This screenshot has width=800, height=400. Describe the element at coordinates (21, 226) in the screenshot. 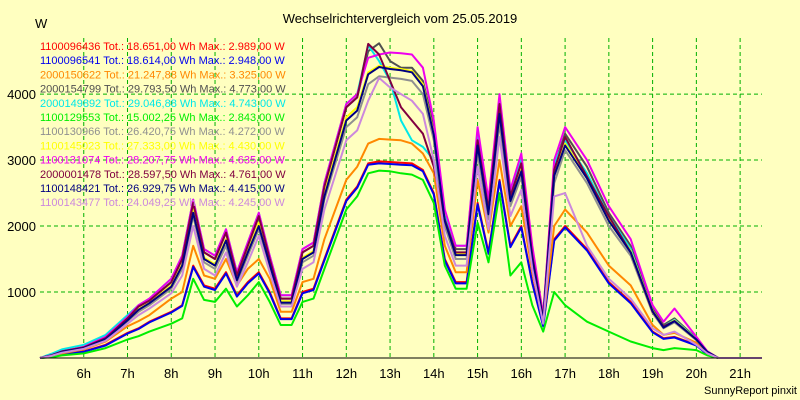

I see `y-tick-label: 2000` at that location.